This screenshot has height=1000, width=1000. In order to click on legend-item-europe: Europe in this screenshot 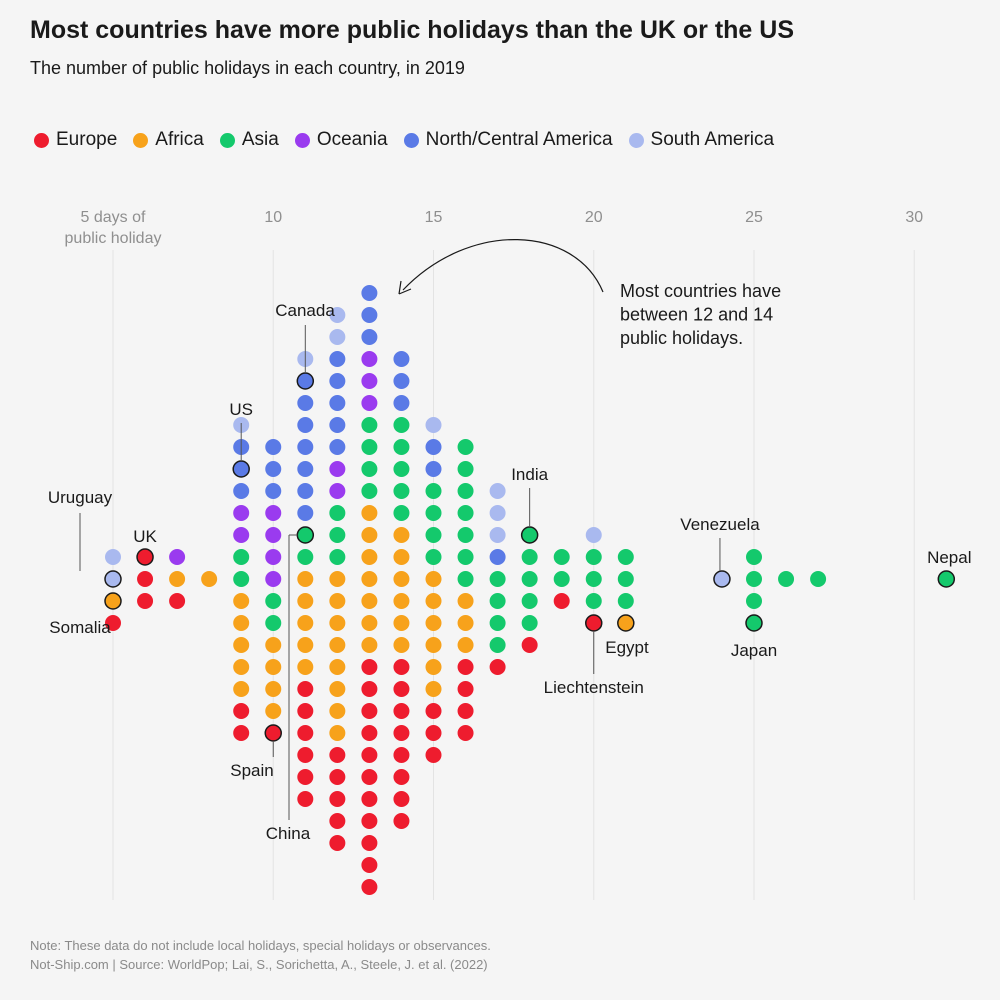, I will do `click(75, 140)`.